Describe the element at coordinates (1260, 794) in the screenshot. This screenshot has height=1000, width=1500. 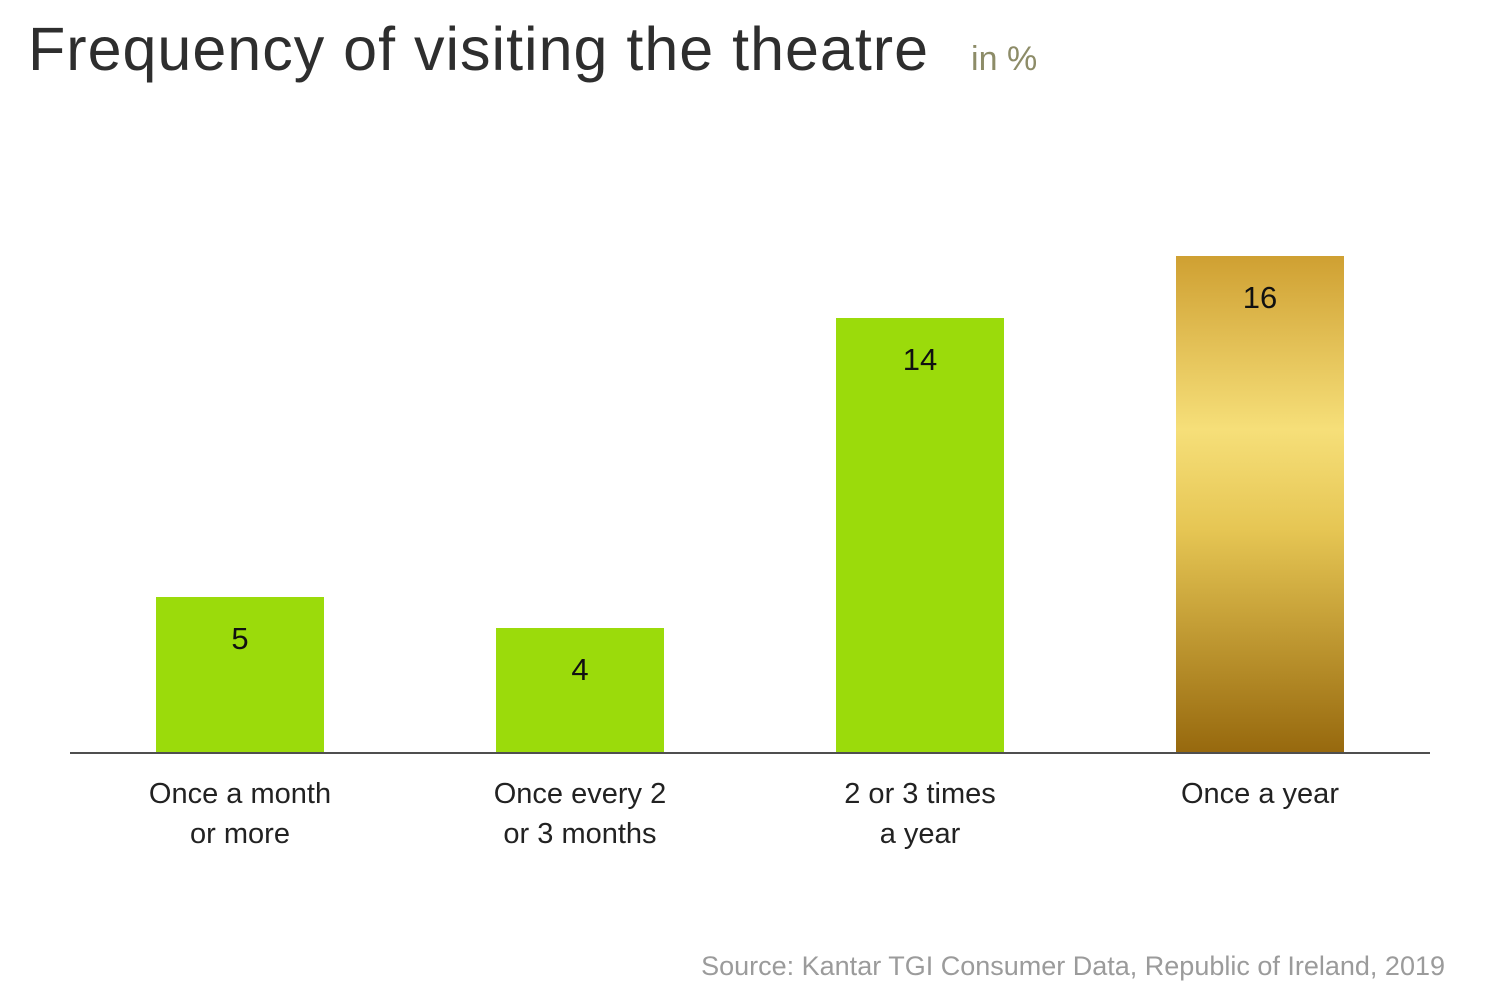
I see `category-label: Once a year` at that location.